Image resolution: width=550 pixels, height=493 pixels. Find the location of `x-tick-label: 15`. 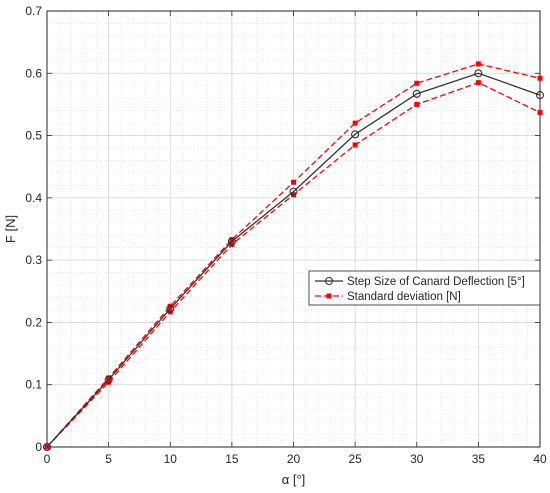

x-tick-label: 15 is located at coordinates (232, 459).